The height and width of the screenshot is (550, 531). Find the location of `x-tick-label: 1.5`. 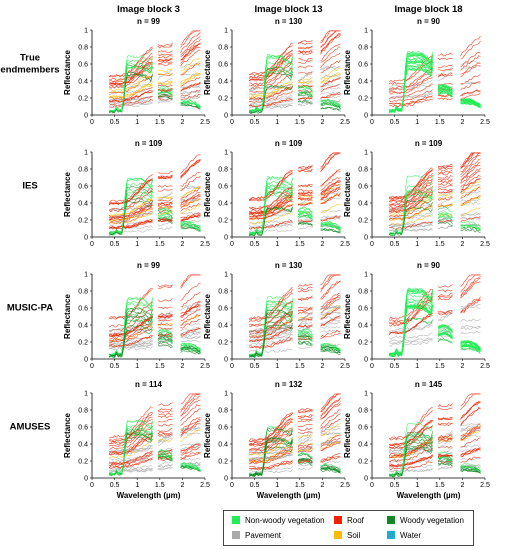

x-tick-label: 1.5 is located at coordinates (160, 244).